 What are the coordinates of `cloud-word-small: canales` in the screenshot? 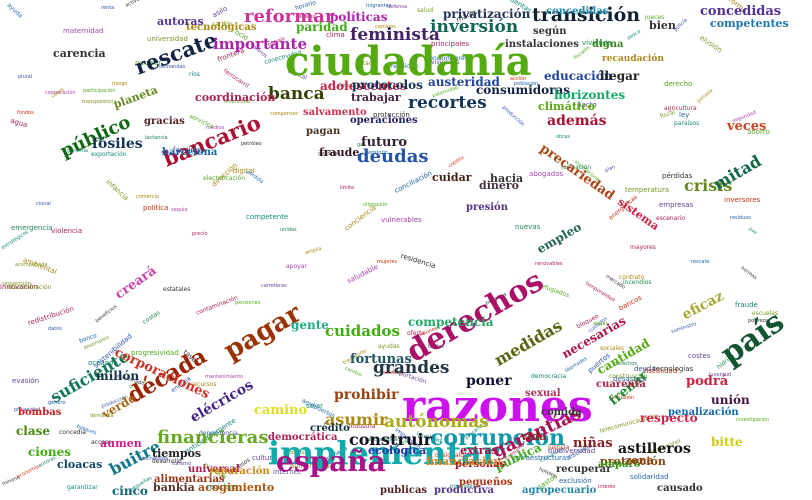 It's located at (306, 17).